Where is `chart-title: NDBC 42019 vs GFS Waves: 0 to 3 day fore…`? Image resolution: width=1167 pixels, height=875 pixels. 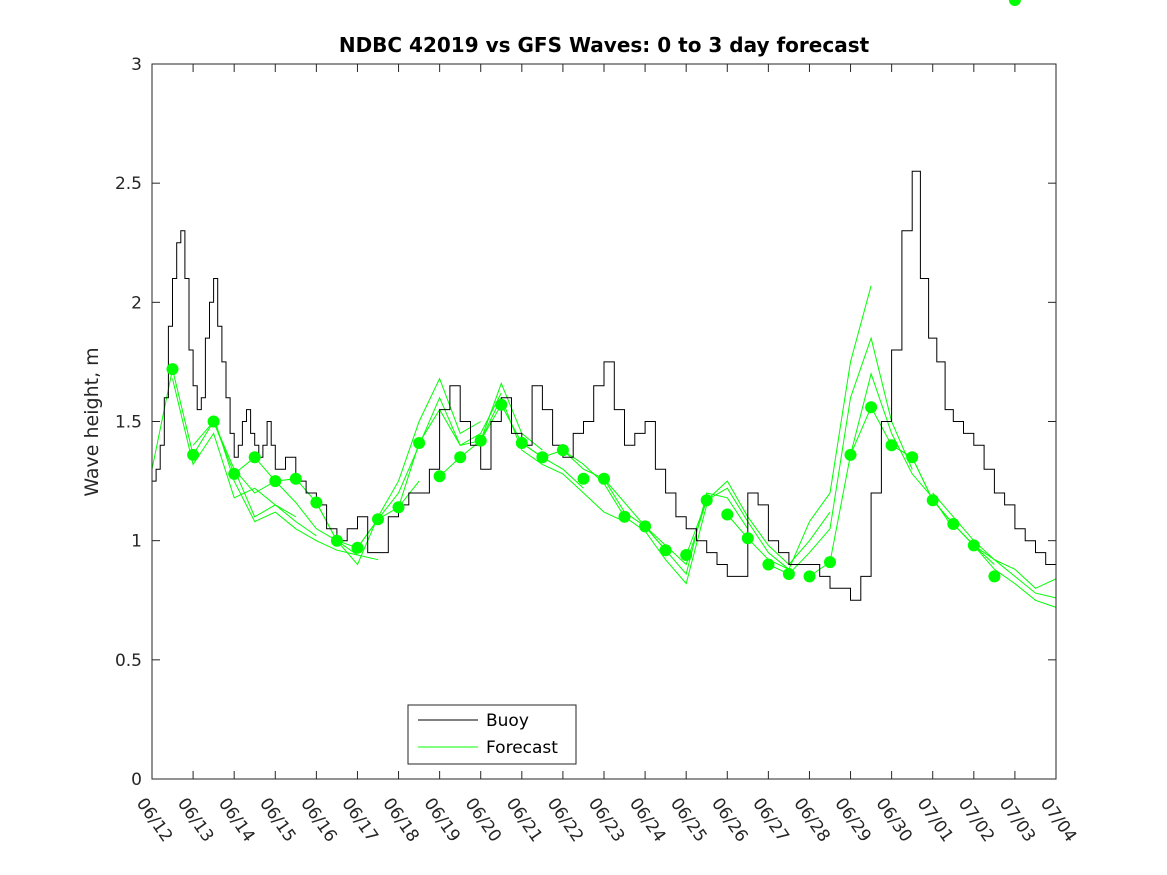
chart-title: NDBC 42019 vs GFS Waves: 0 to 3 day fore… is located at coordinates (604, 45).